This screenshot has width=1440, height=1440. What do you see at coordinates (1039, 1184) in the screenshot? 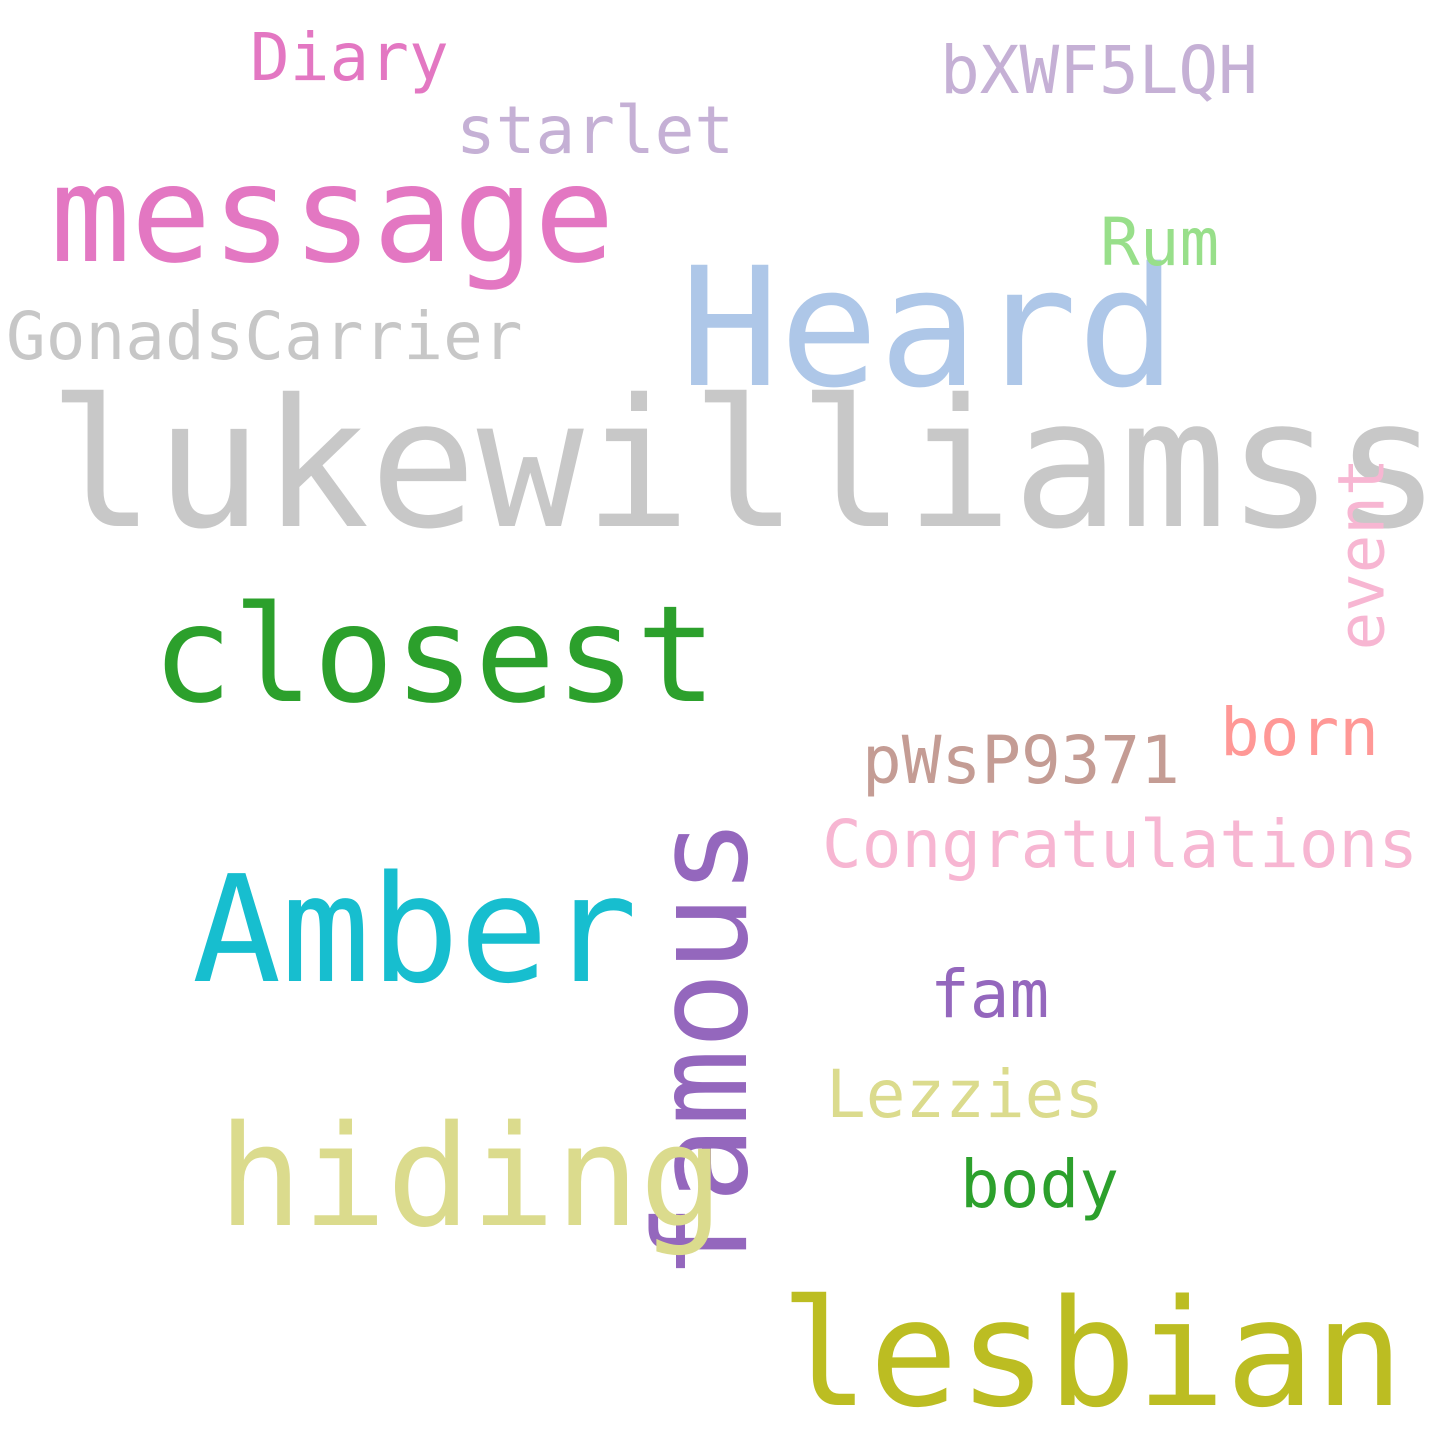
I see `word-body: body` at bounding box center [1039, 1184].